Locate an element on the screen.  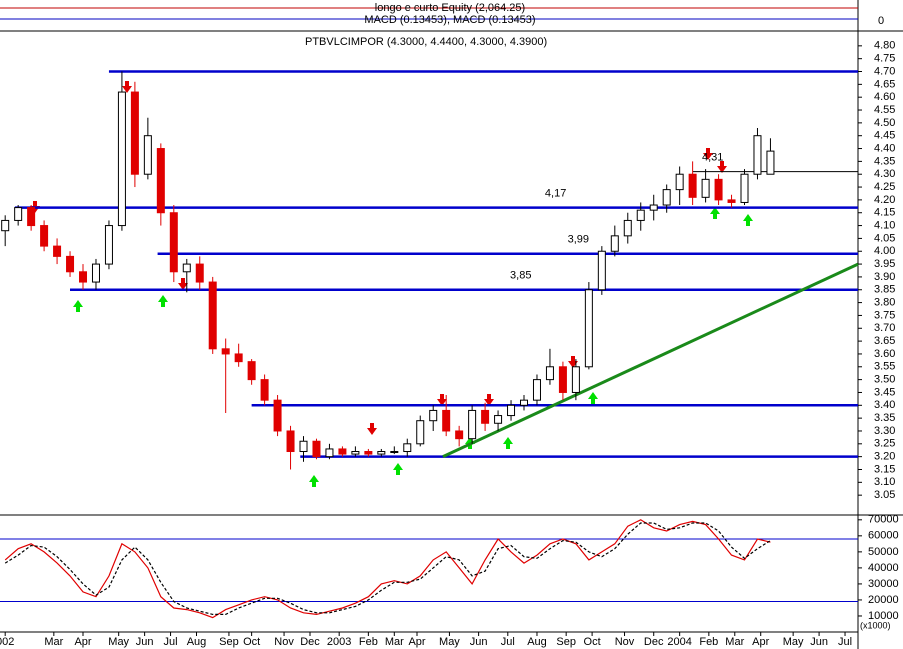
y-tick-label: 3.05 is located at coordinates (884, 495).